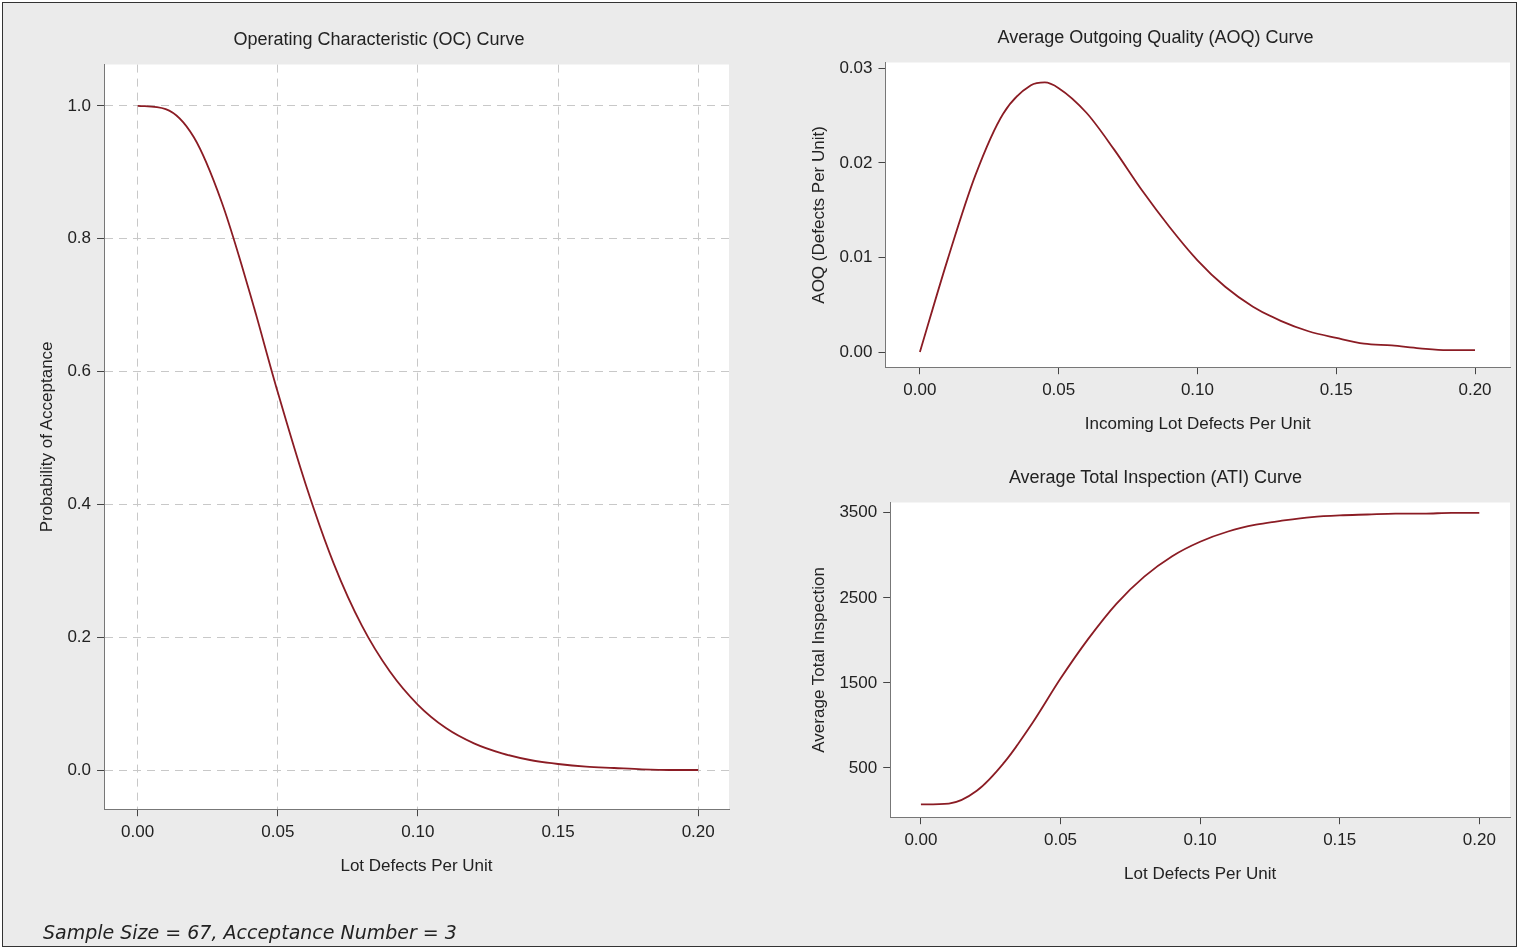 This screenshot has width=1519, height=949. What do you see at coordinates (79, 371) in the screenshot?
I see `y-tick-label: 0.6` at bounding box center [79, 371].